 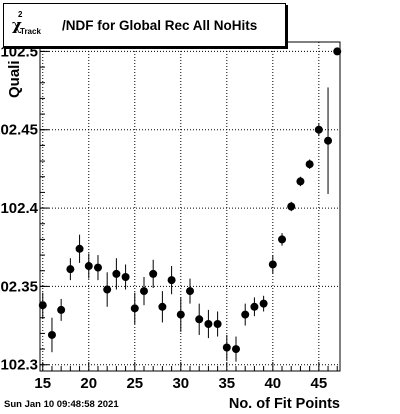 I want to click on x-axis-label: No. of Fit Points, so click(x=284, y=404).